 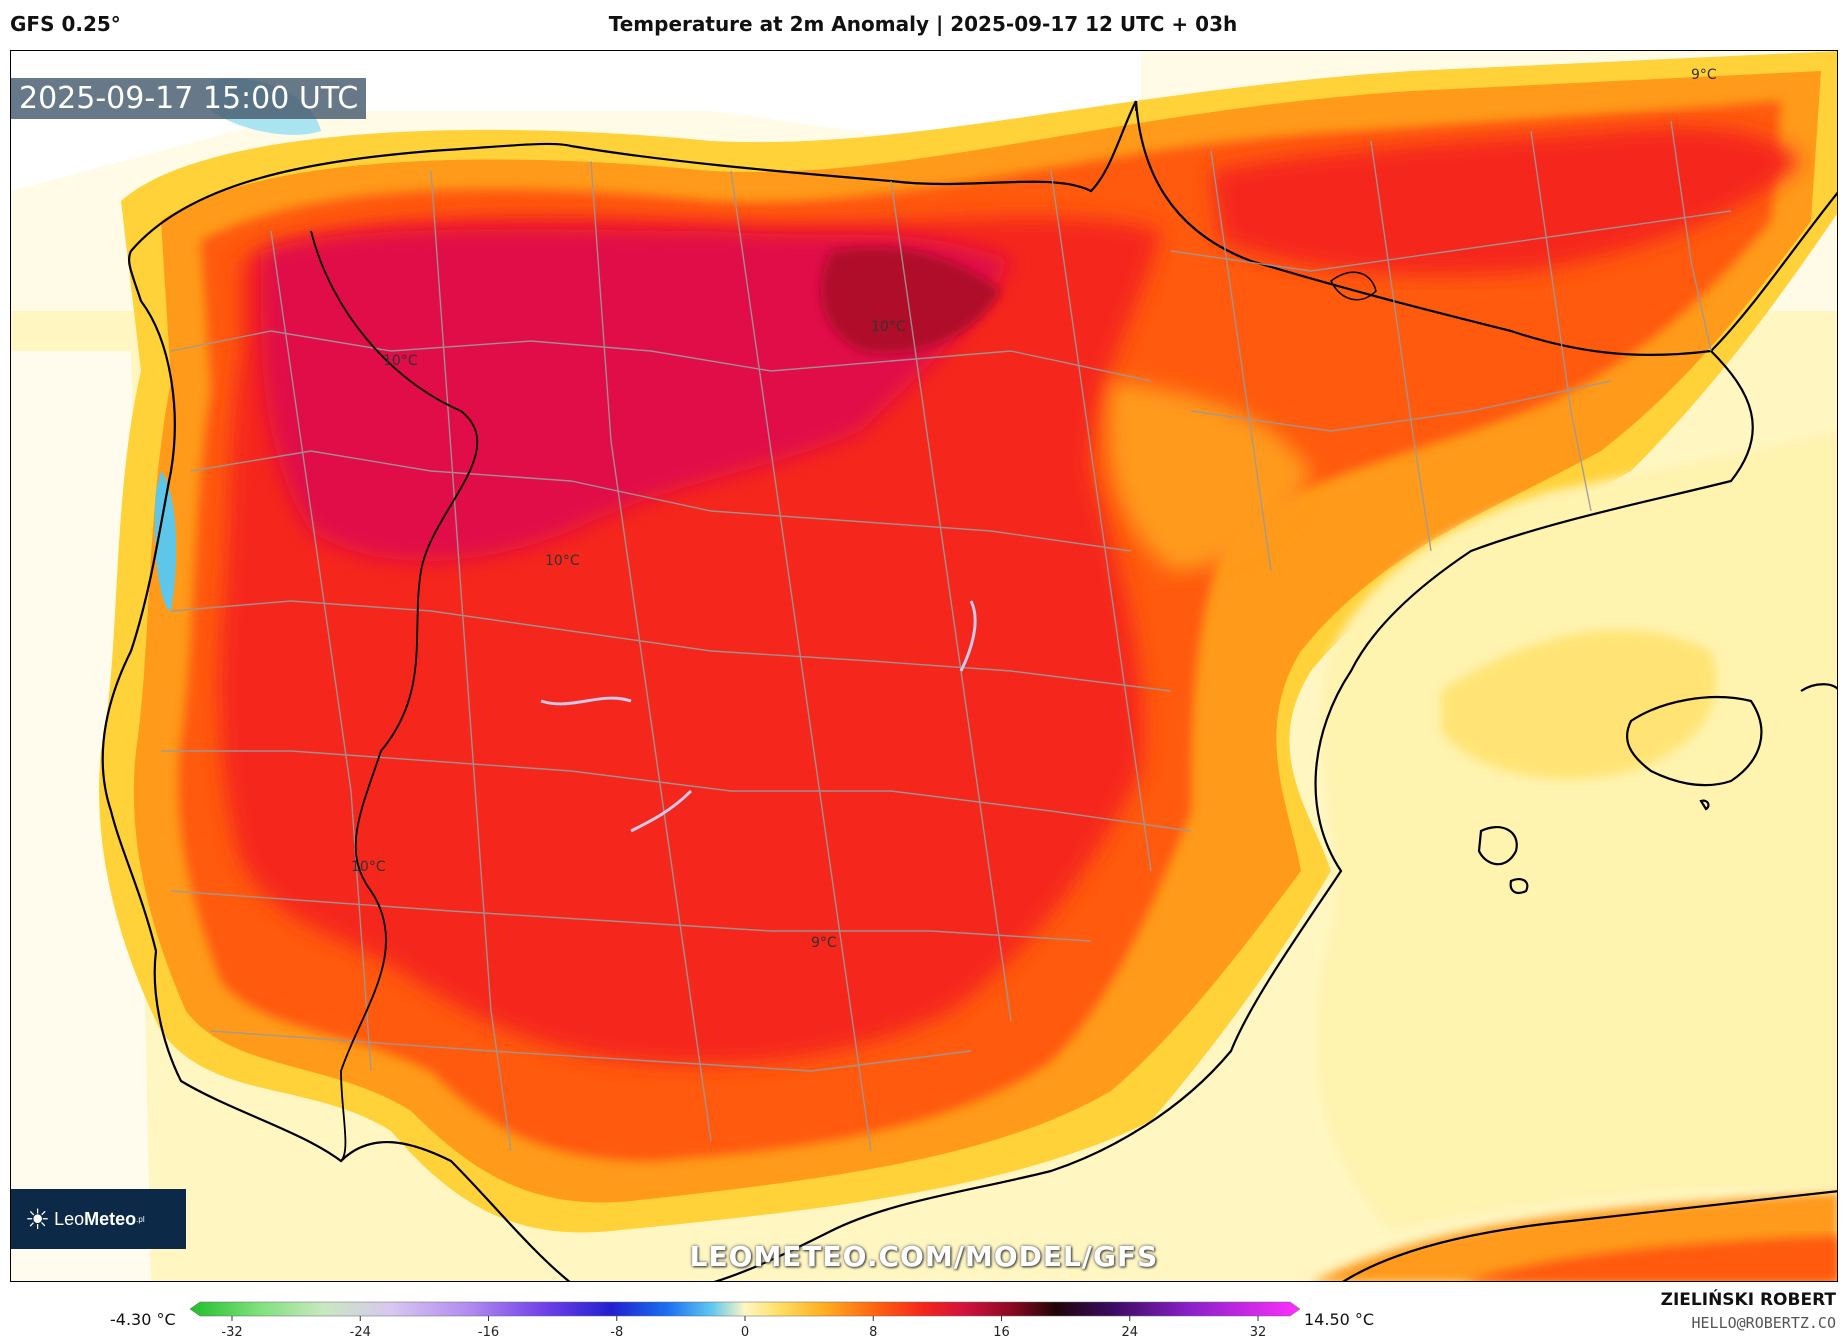 I want to click on valid-time-label: 2025-09-17 15:00 UTC, so click(x=189, y=98).